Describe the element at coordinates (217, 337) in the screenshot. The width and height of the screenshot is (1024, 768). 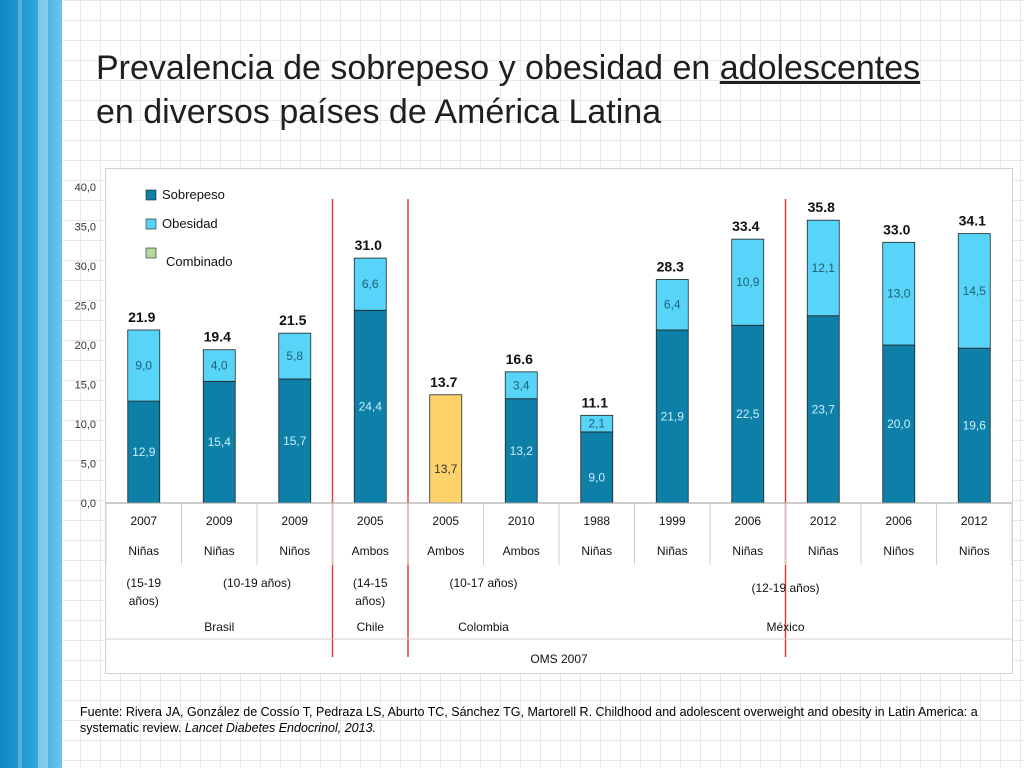
I see `bar-total-label: 19.4` at that location.